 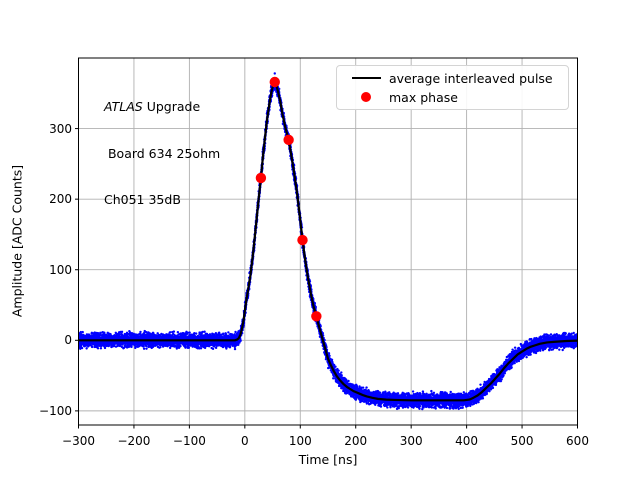 I want to click on legend-dot-swatch-wrap, so click(x=366, y=97).